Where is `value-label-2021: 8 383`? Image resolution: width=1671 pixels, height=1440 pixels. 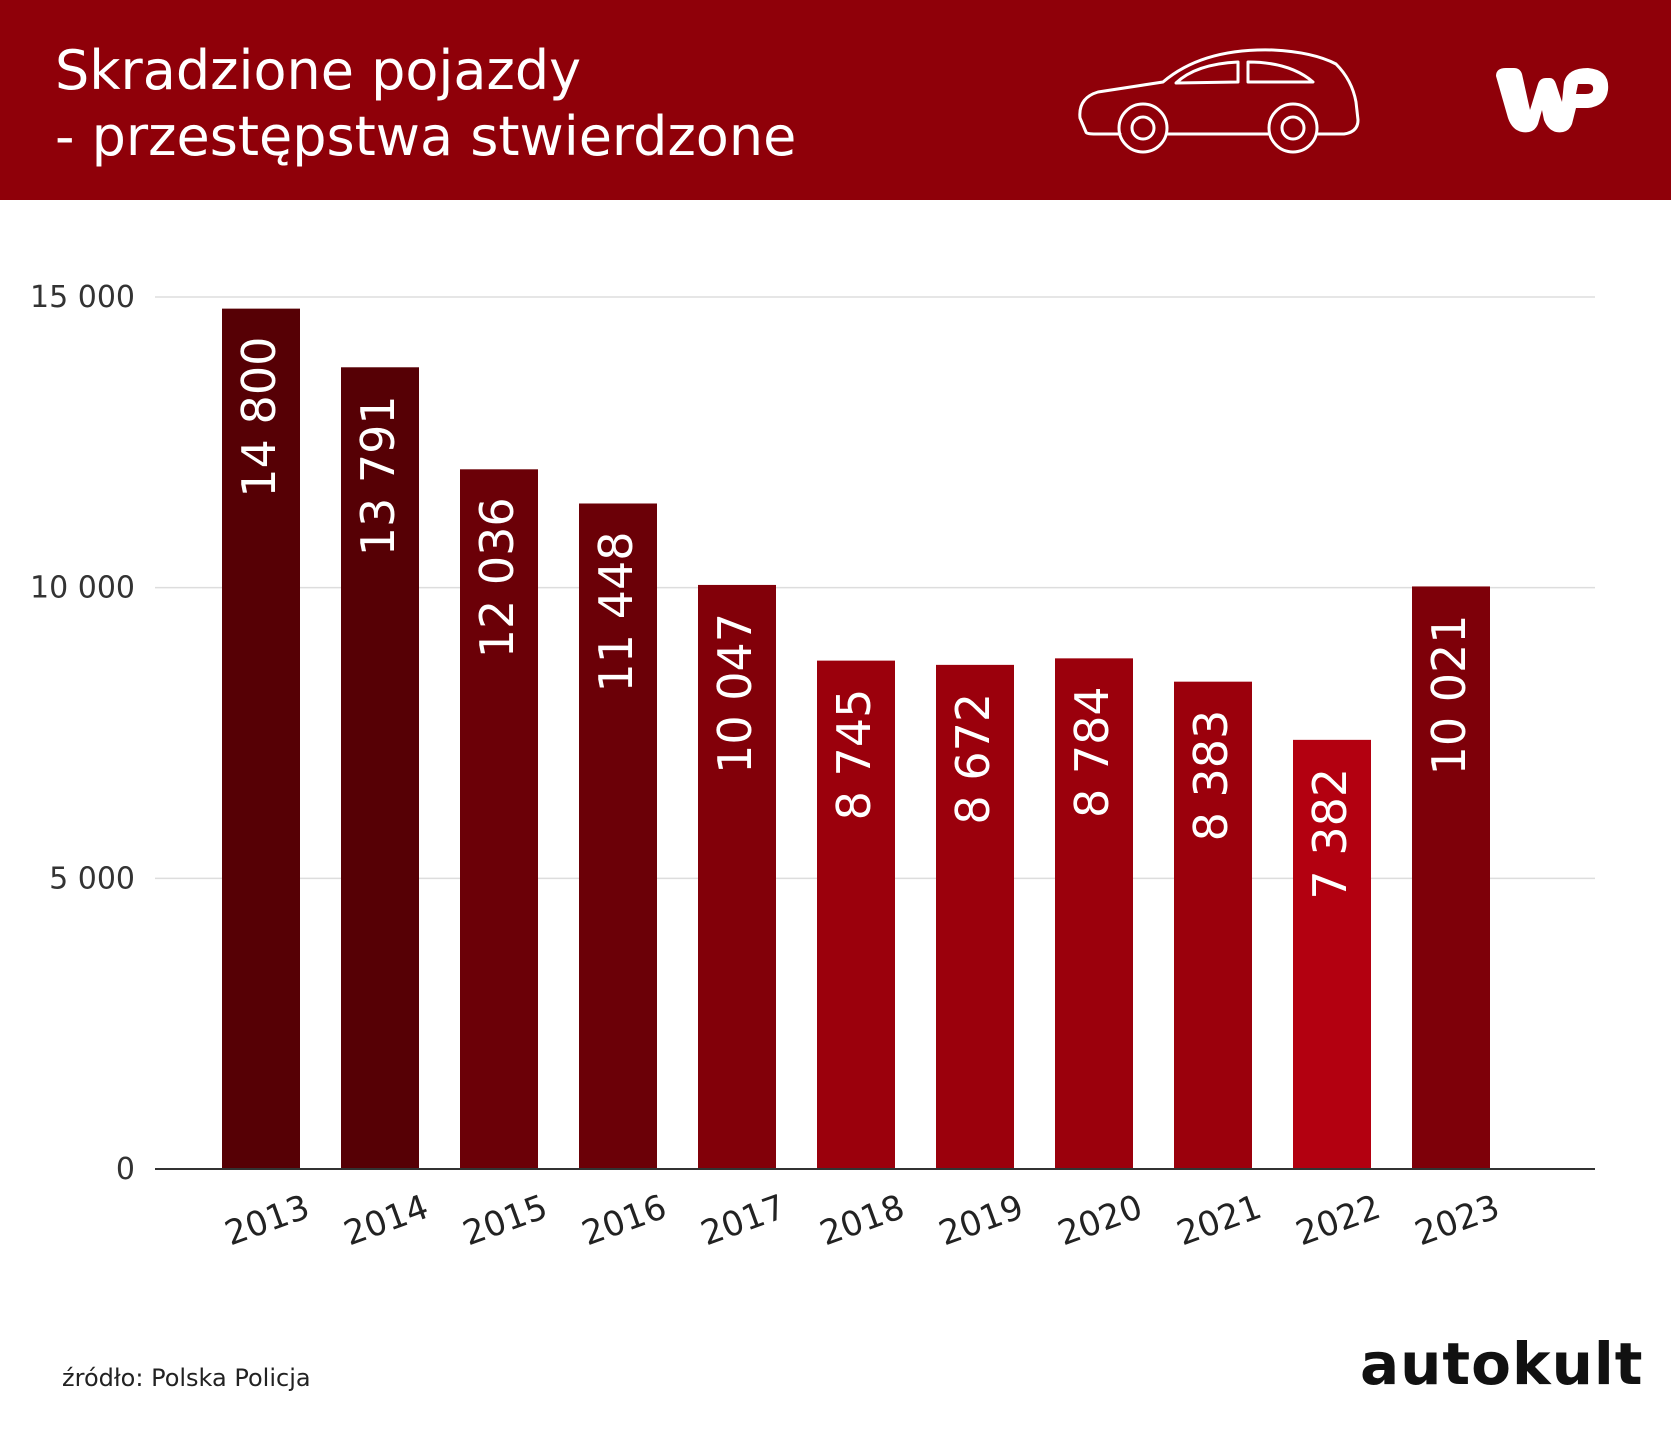 value-label-2021: 8 383 is located at coordinates (1211, 776).